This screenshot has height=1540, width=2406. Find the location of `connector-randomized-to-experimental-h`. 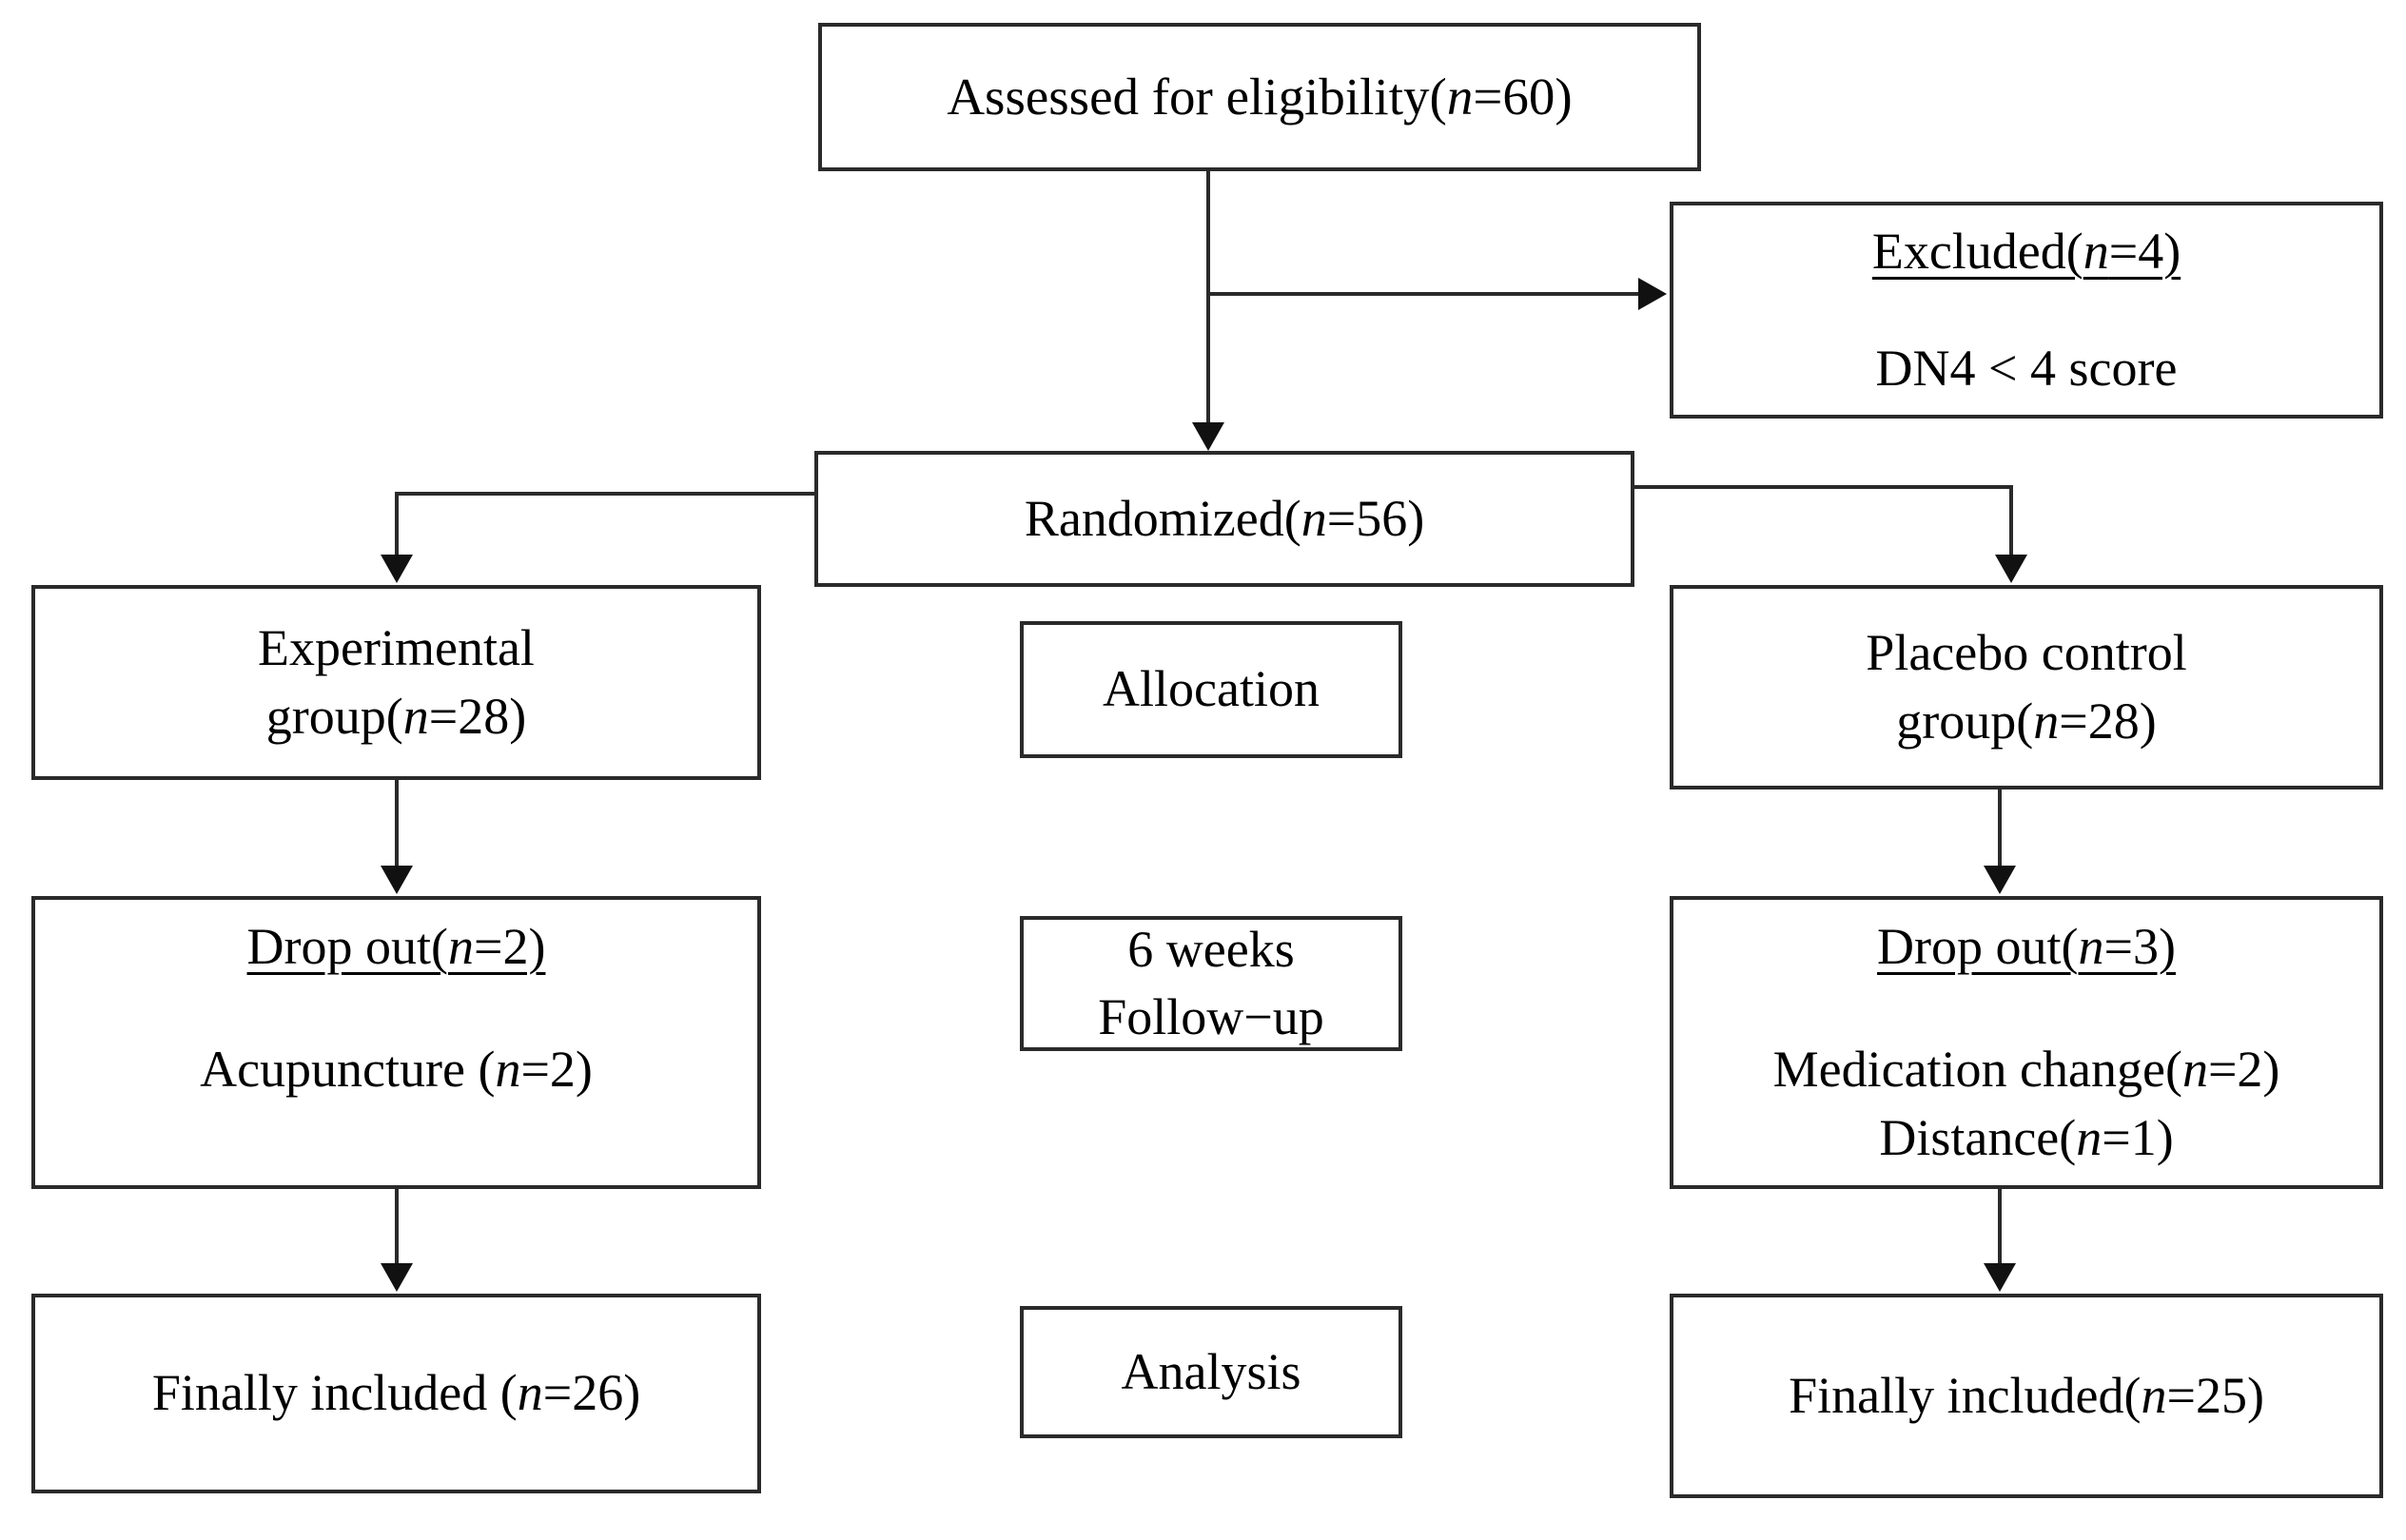

connector-randomized-to-experimental-h is located at coordinates (606, 494).